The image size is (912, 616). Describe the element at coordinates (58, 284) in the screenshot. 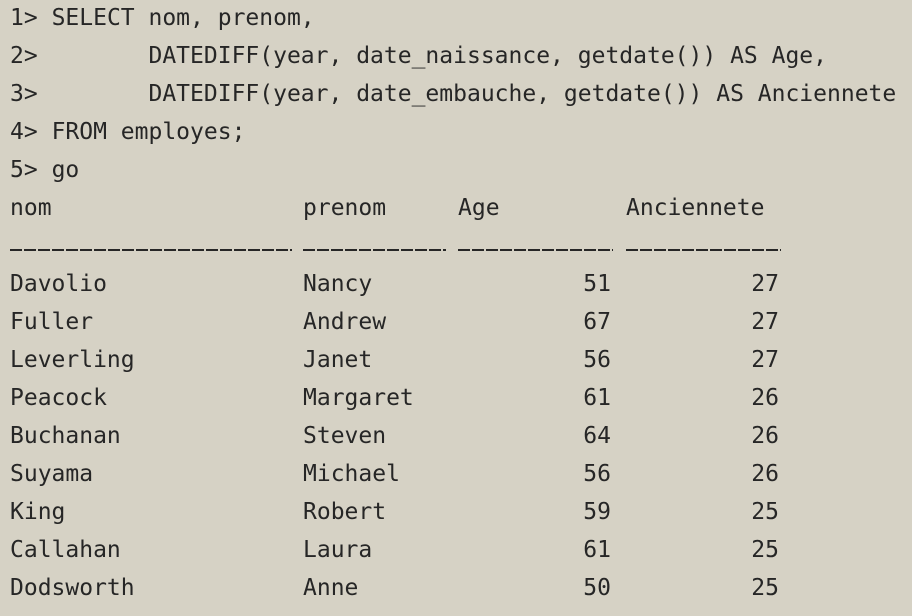

I see `cell-nom: Davolio` at that location.